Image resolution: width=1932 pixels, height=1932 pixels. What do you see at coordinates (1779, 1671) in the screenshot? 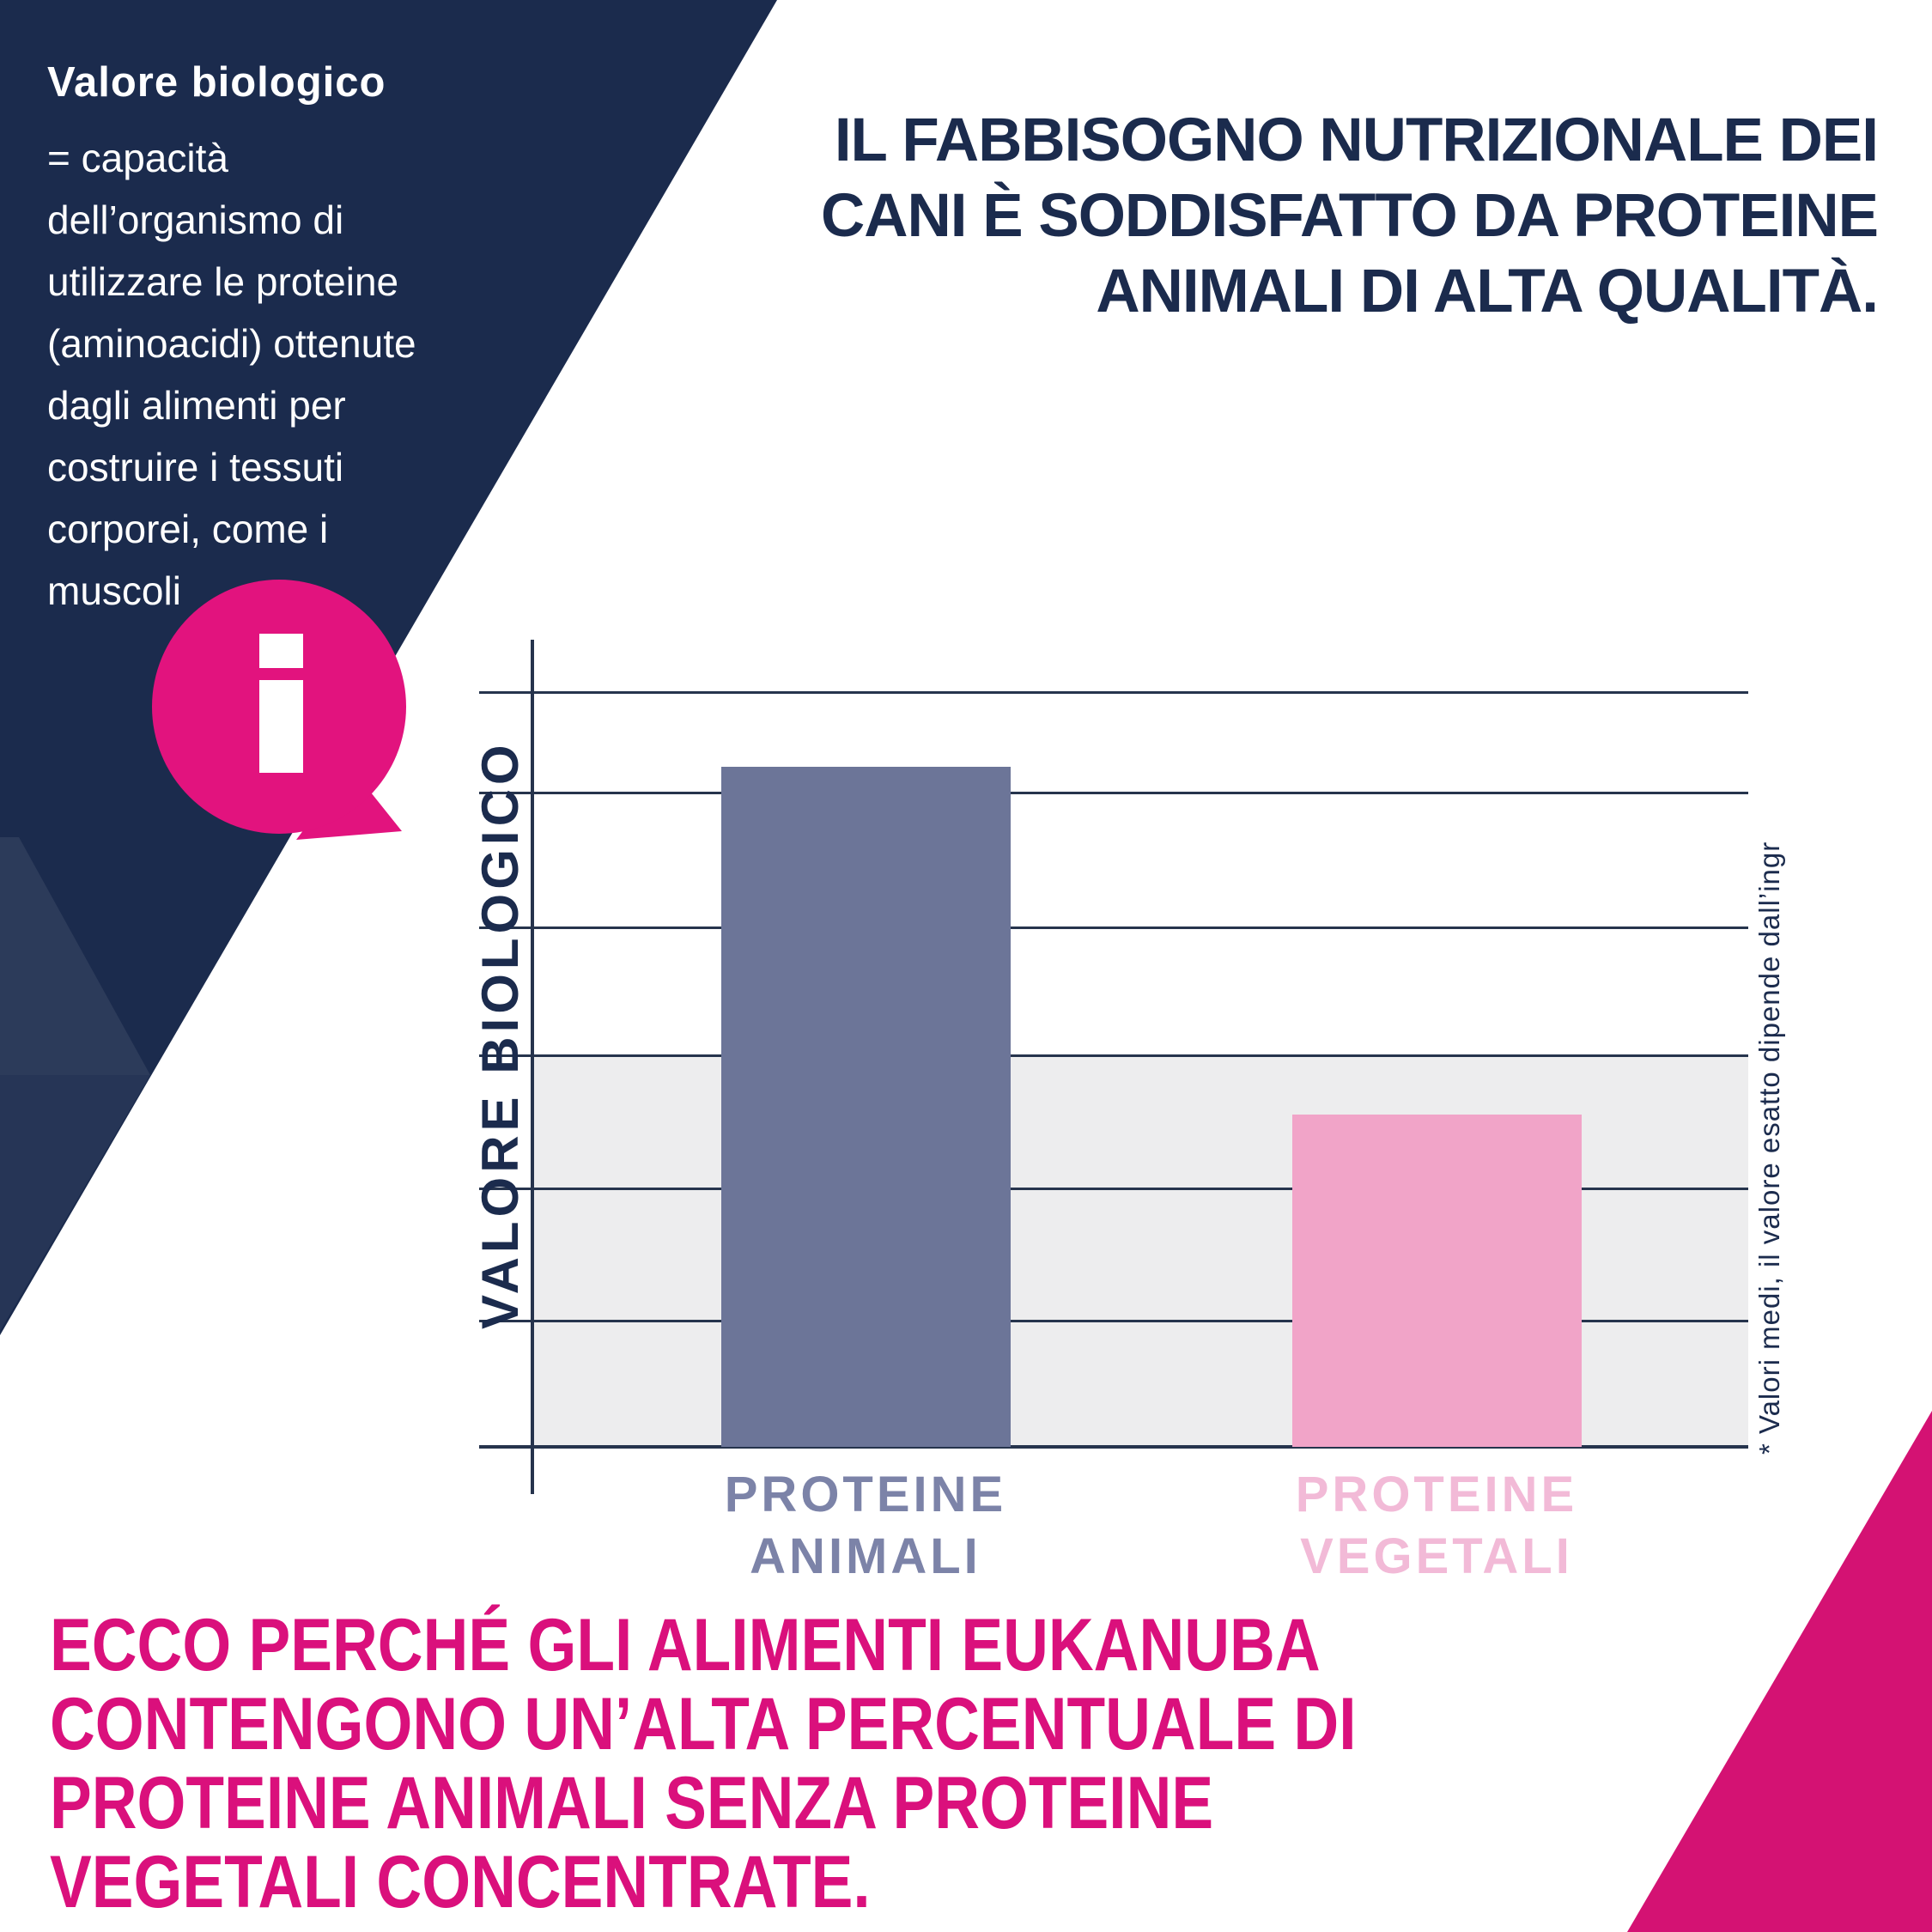
I see `magenta-corner-triangle` at bounding box center [1779, 1671].